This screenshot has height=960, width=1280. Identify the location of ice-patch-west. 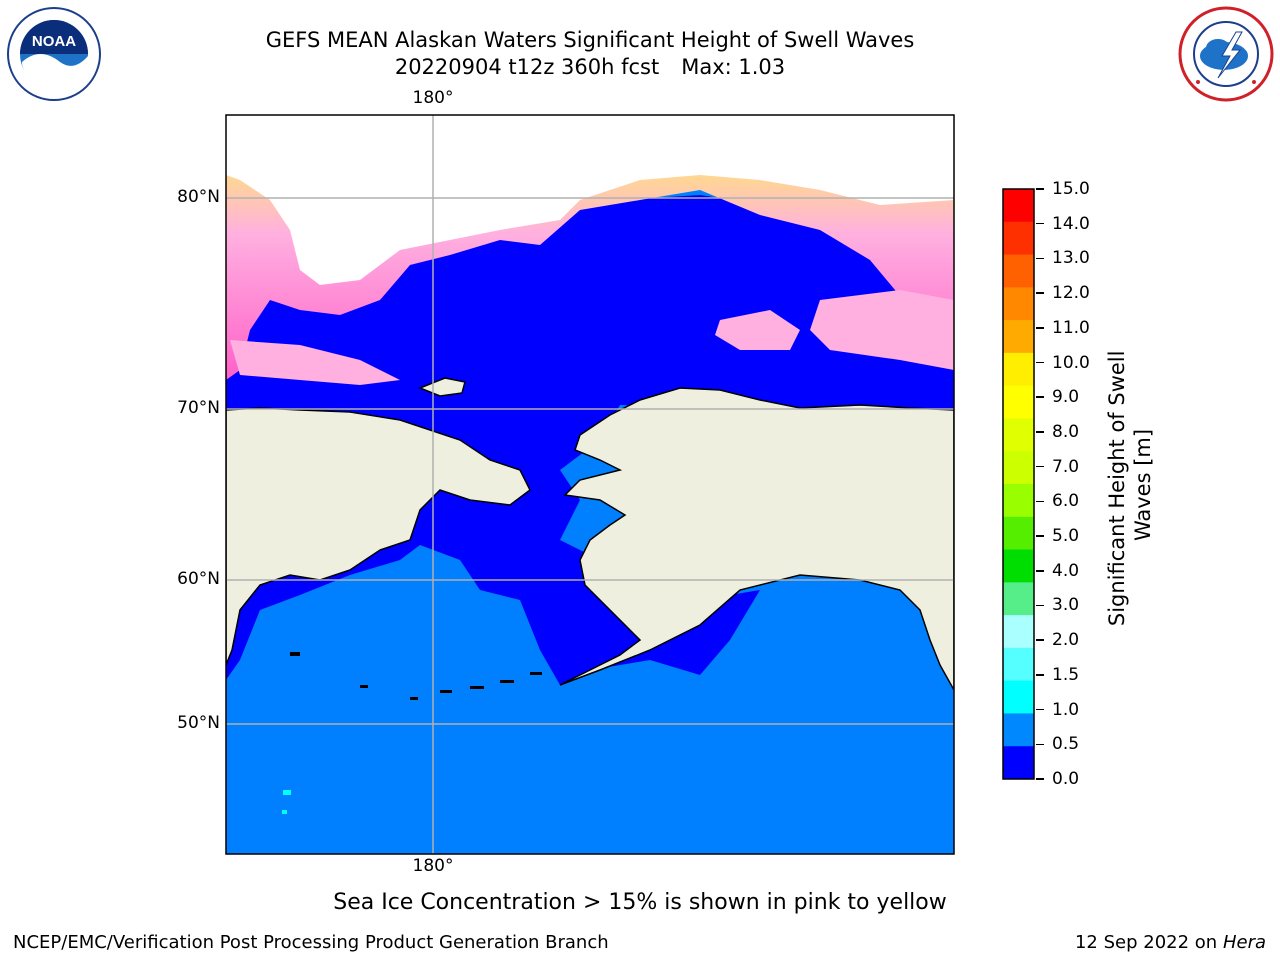
(315, 362).